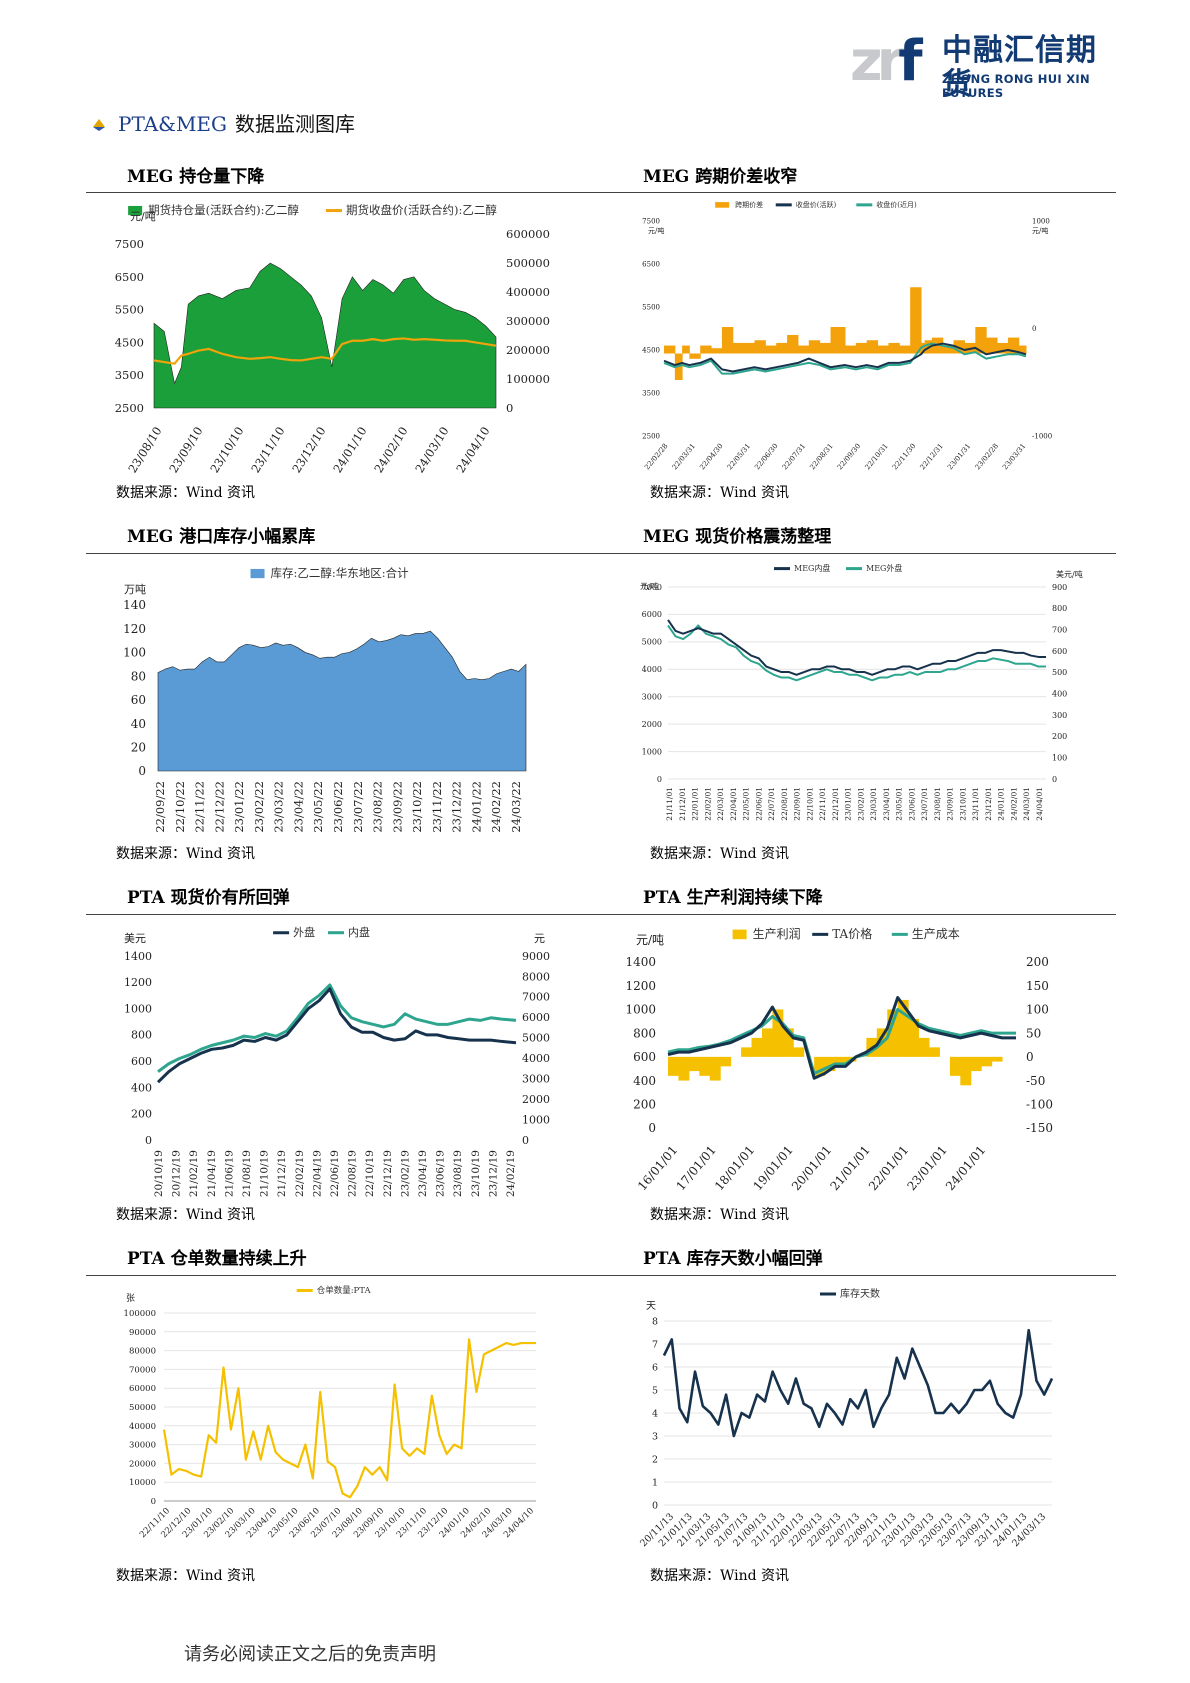 The width and height of the screenshot is (1190, 1683). I want to click on x-tick-label: 21/04/19, so click(212, 1173).